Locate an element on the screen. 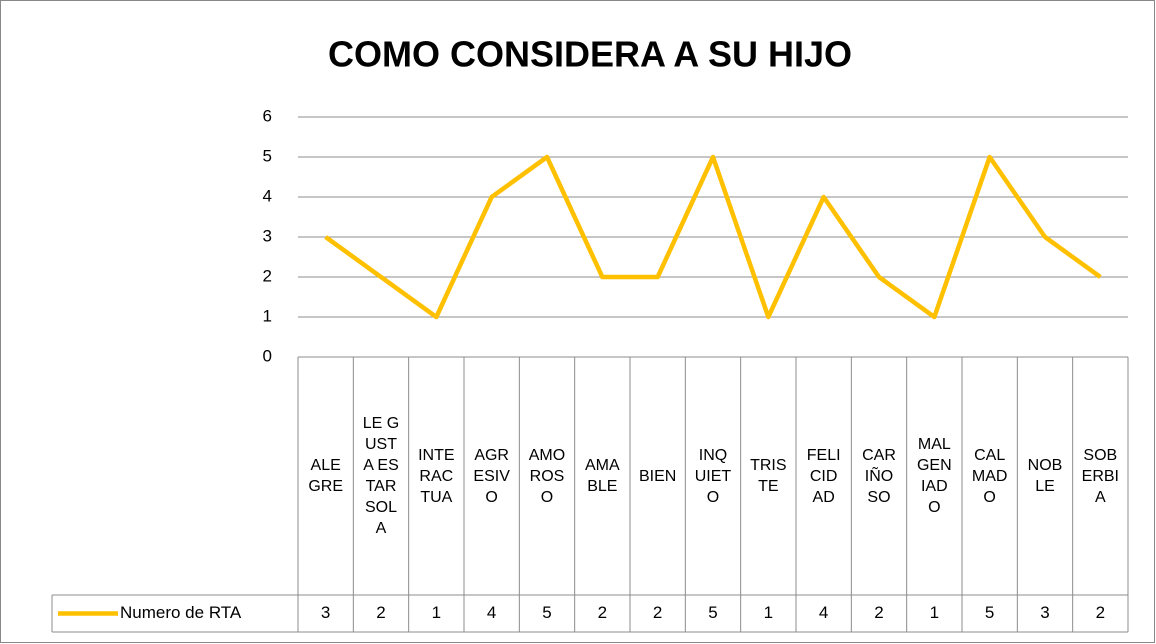 Image resolution: width=1156 pixels, height=644 pixels. x-tick-text: TRISTE is located at coordinates (768, 476).